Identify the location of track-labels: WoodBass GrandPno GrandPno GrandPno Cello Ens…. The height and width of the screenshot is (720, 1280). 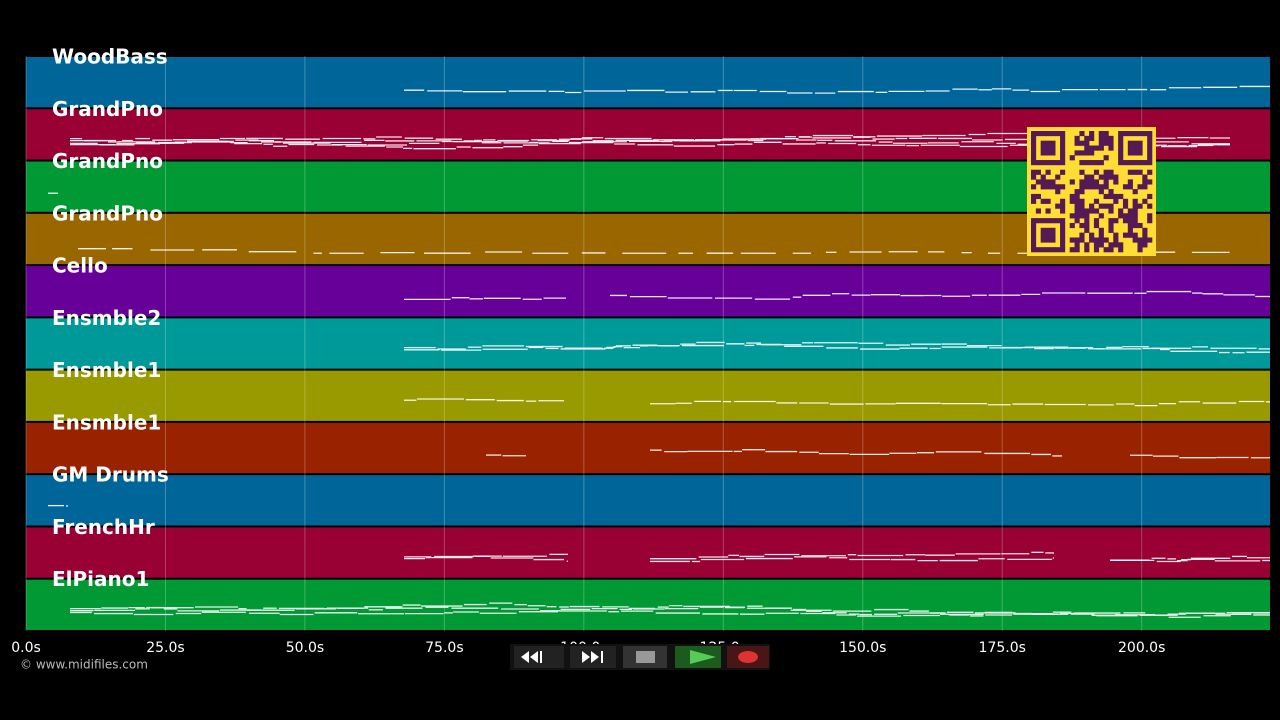
(110, 318).